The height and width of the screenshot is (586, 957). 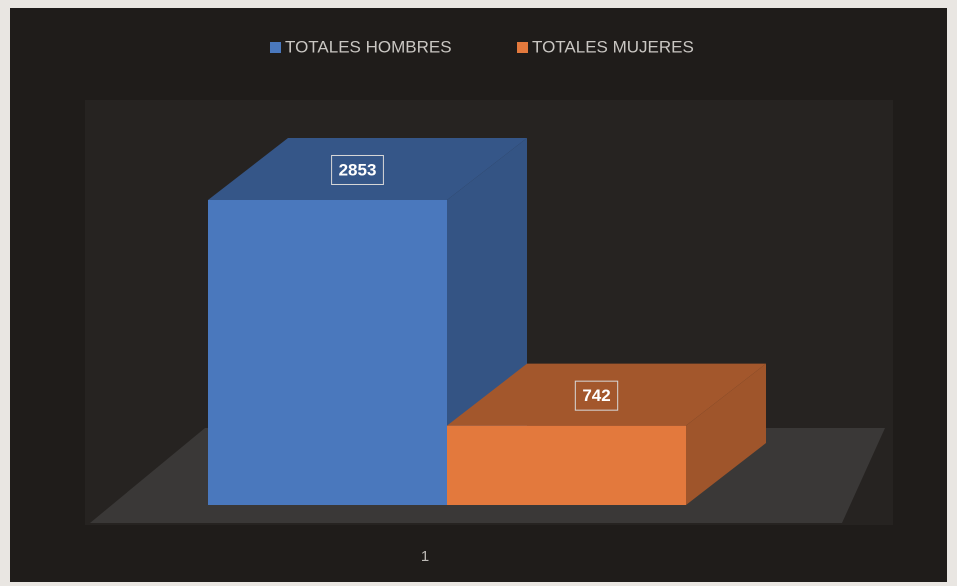 What do you see at coordinates (613, 46) in the screenshot?
I see `legend-label: TOTALES MUJERES` at bounding box center [613, 46].